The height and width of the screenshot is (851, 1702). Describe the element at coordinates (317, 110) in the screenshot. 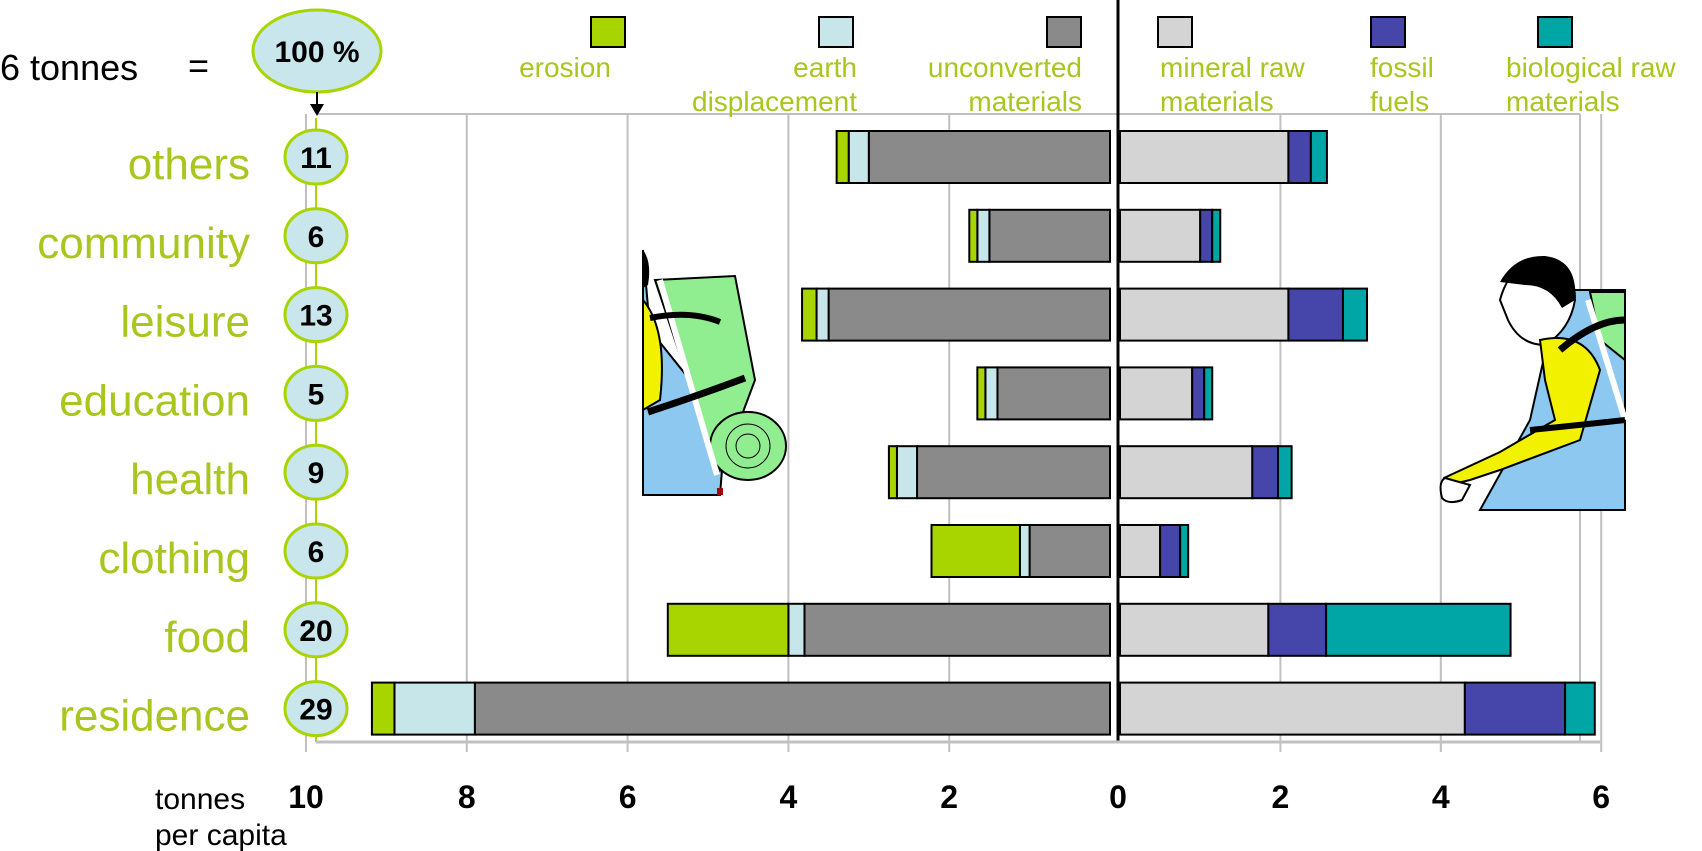

I see `arrow-down-icon` at that location.